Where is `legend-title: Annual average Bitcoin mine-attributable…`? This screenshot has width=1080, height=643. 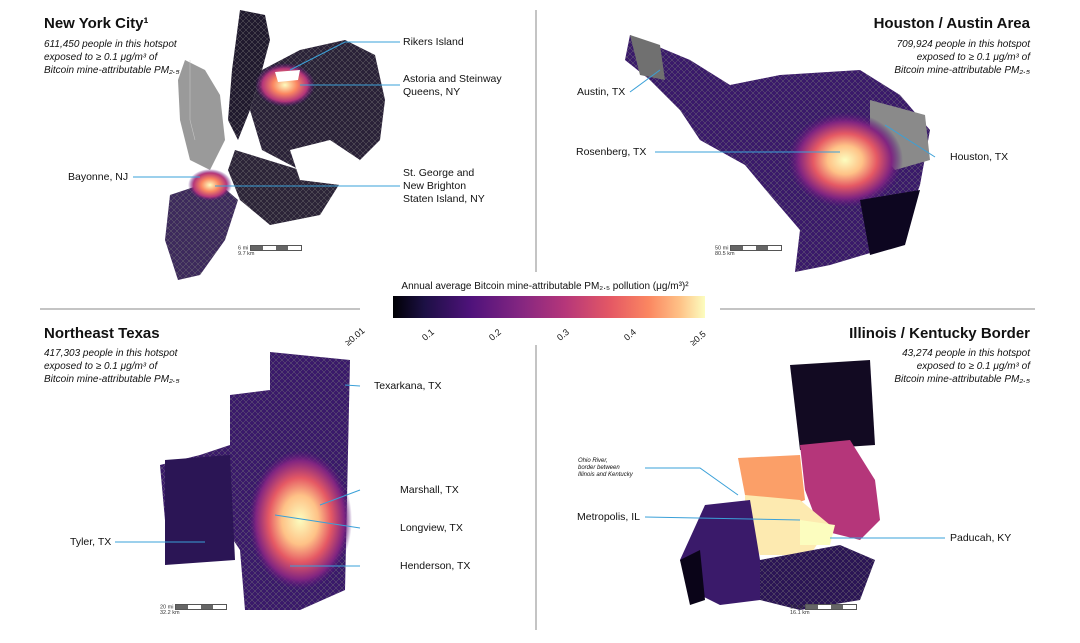
legend-title: Annual average Bitcoin mine-attributable… is located at coordinates (545, 286).